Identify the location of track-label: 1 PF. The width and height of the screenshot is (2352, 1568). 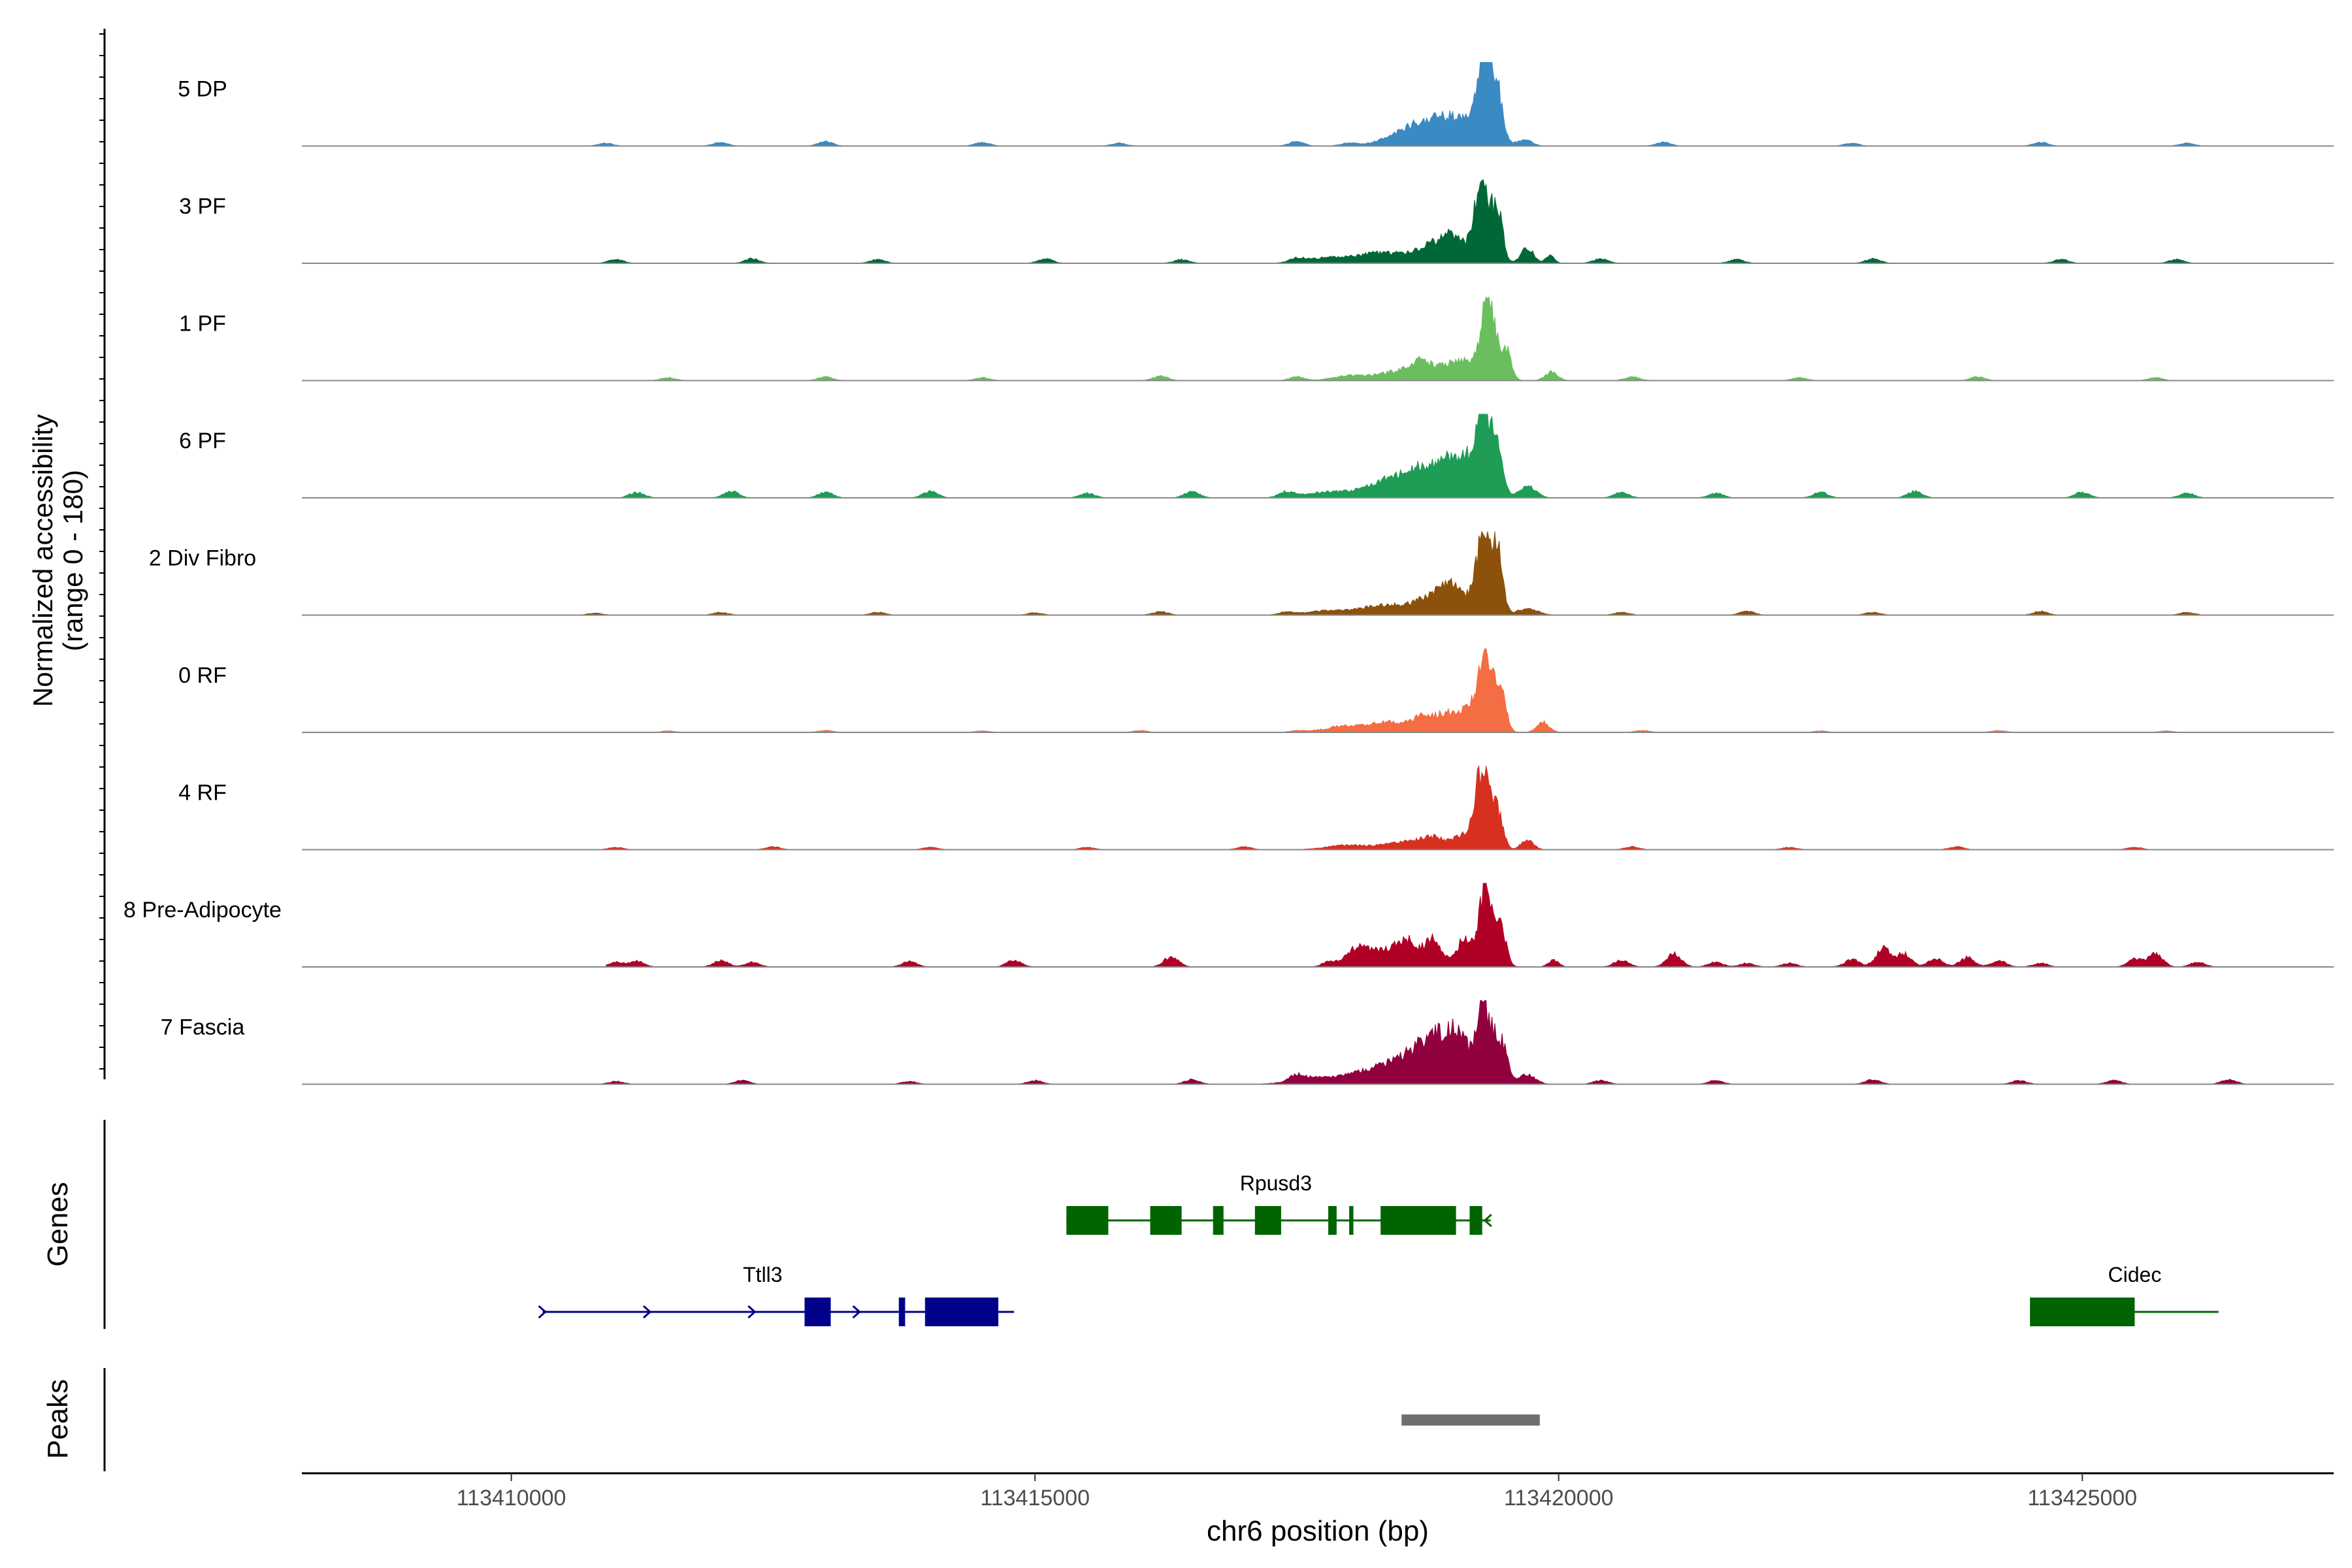
(202, 324).